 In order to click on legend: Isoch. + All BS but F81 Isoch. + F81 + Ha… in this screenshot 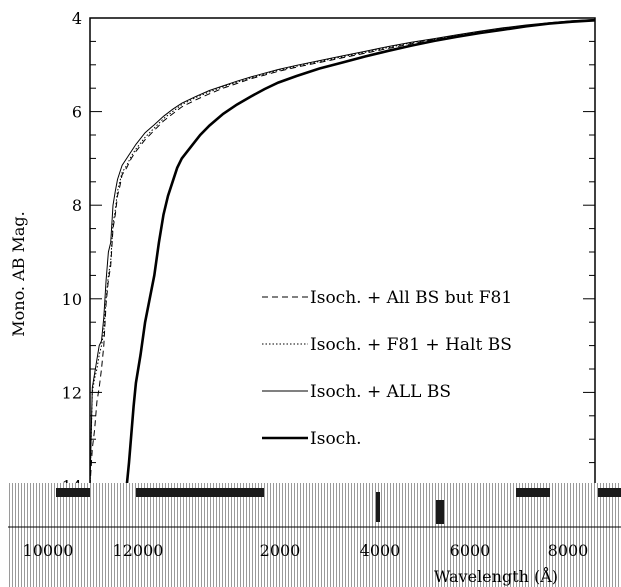, I will do `click(387, 368)`.